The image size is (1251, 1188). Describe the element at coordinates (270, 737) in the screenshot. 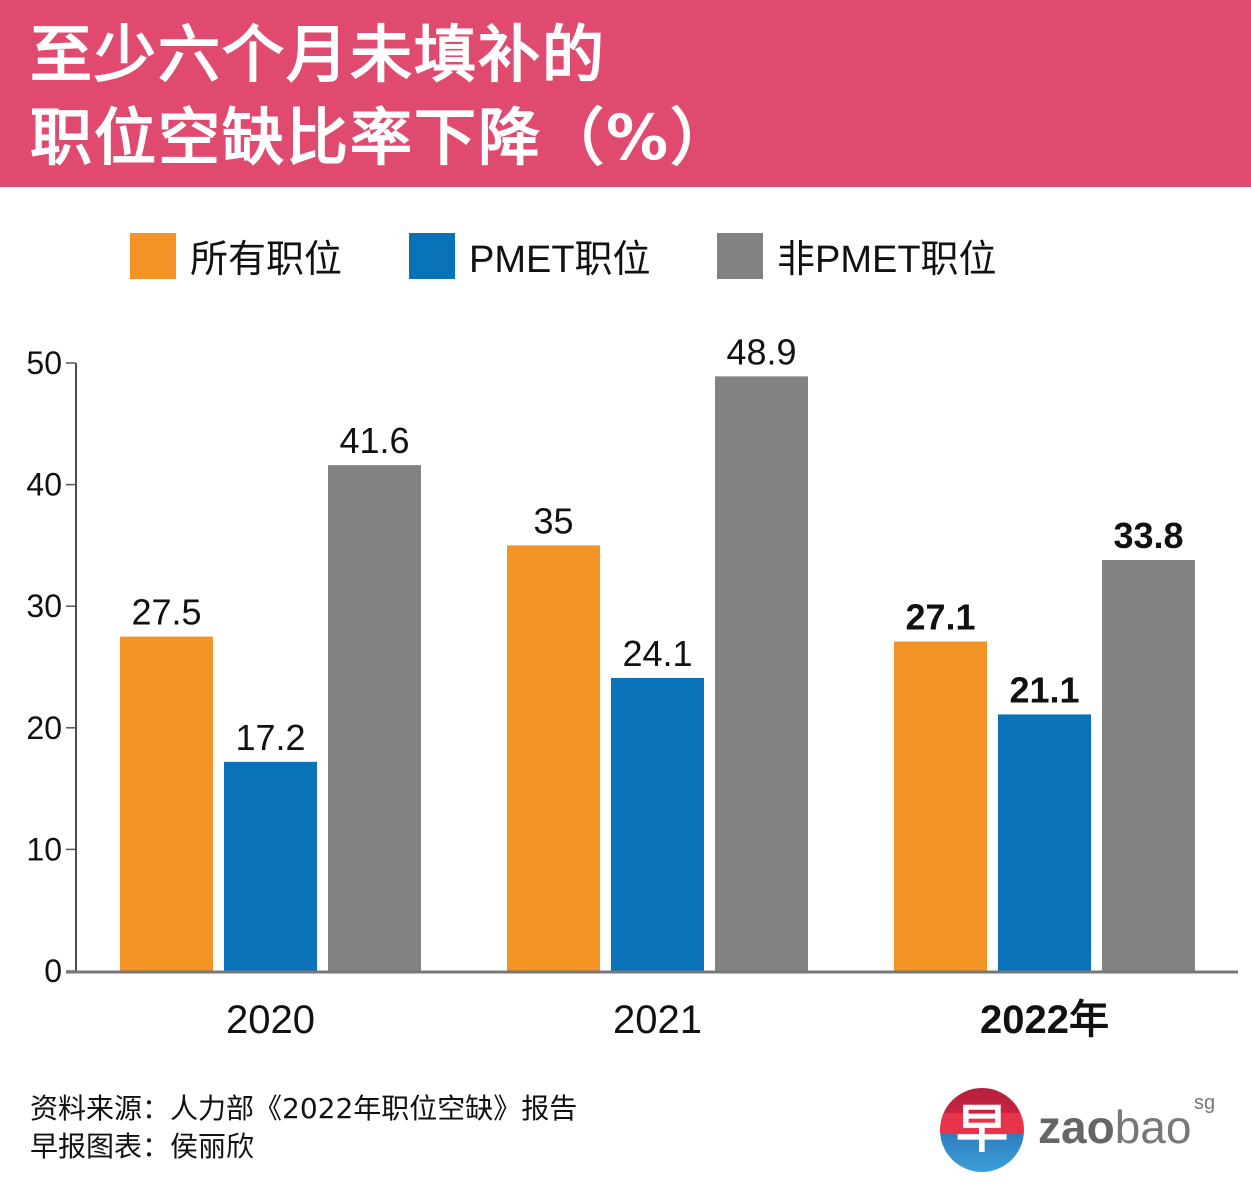

I see `data-label: 17.2` at that location.